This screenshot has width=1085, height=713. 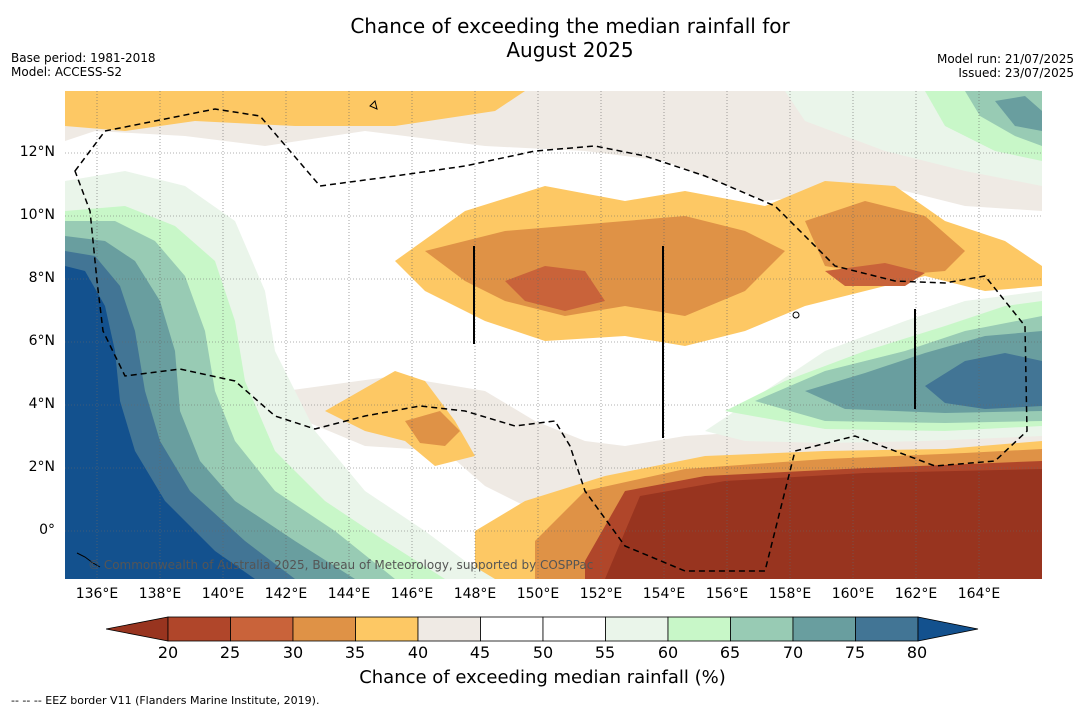 What do you see at coordinates (480, 652) in the screenshot?
I see `colorbar-label-45: 45` at bounding box center [480, 652].